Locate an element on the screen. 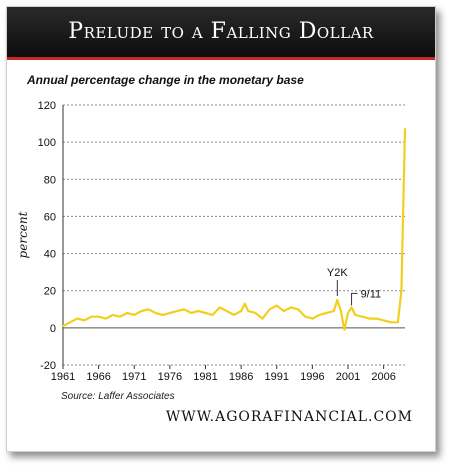  x-tick-label: 1991 is located at coordinates (277, 377).